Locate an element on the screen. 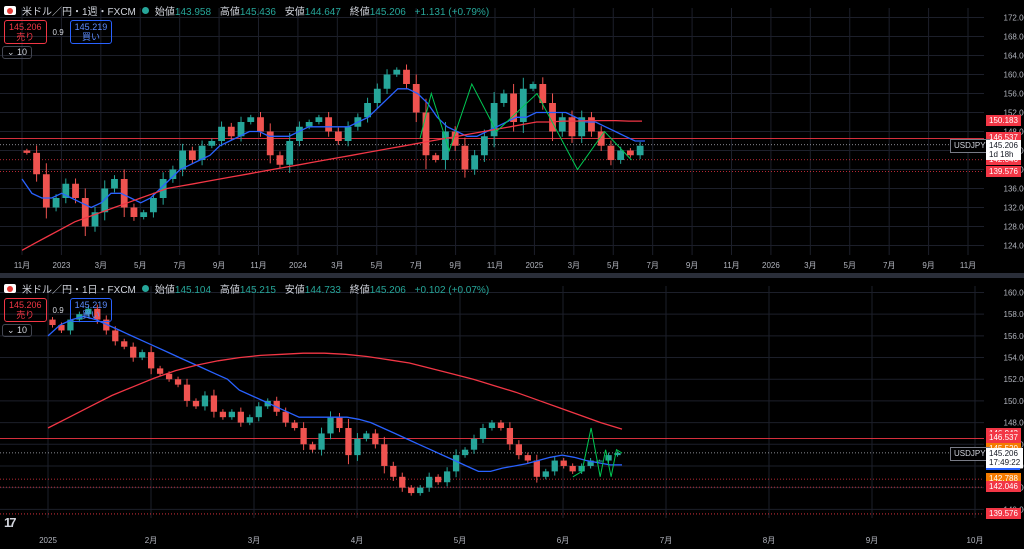 The image size is (1024, 549). y-axis-tick-label: 124.000 is located at coordinates (1014, 246).